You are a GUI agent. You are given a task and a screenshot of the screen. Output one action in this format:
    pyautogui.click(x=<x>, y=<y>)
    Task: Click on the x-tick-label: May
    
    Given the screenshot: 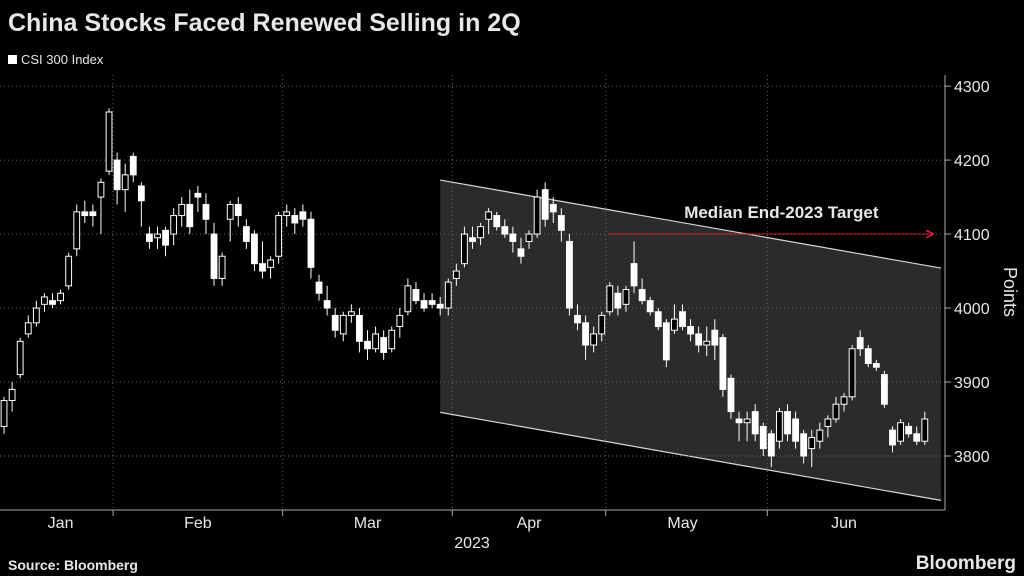 What is the action you would take?
    pyautogui.click(x=682, y=523)
    